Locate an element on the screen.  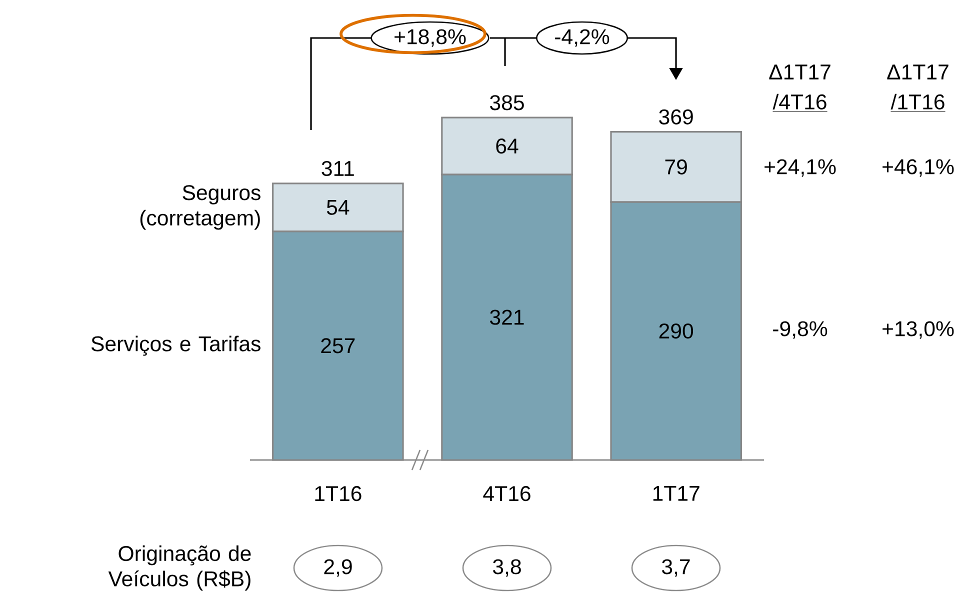
text: /1T16 is located at coordinates (917, 102).